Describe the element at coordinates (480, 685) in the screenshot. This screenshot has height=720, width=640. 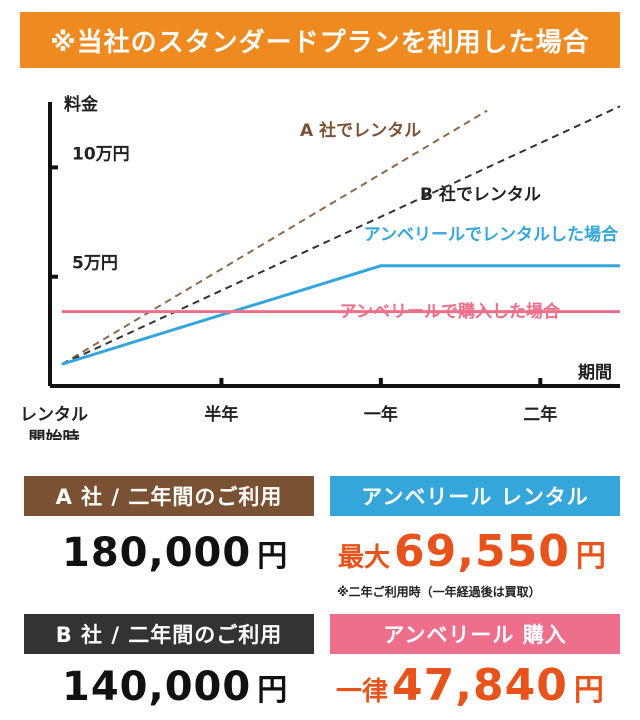
I see `purchase-price: 47,840` at that location.